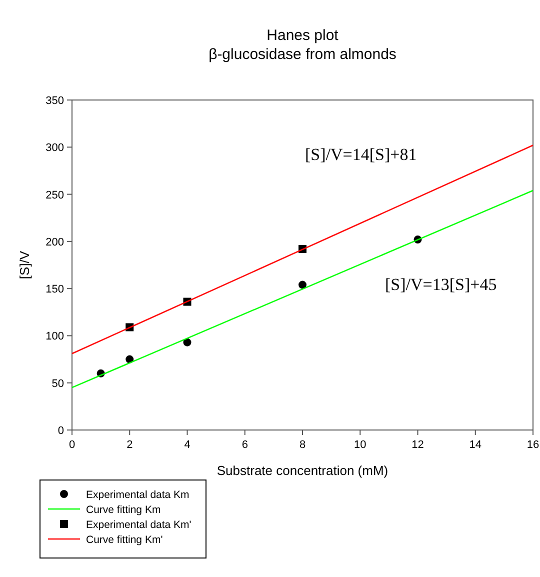 The width and height of the screenshot is (540, 577). What do you see at coordinates (187, 445) in the screenshot?
I see `x-tick-label: 4` at bounding box center [187, 445].